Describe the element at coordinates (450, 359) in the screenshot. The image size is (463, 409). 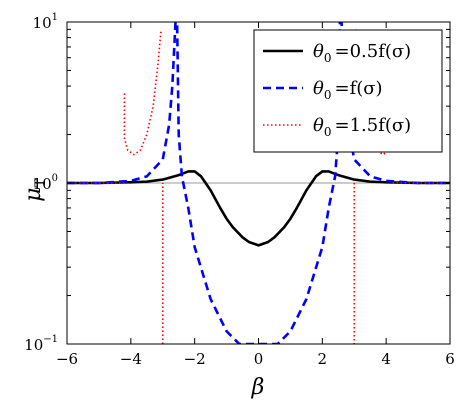
I see `x-tick-label: 6` at that location.